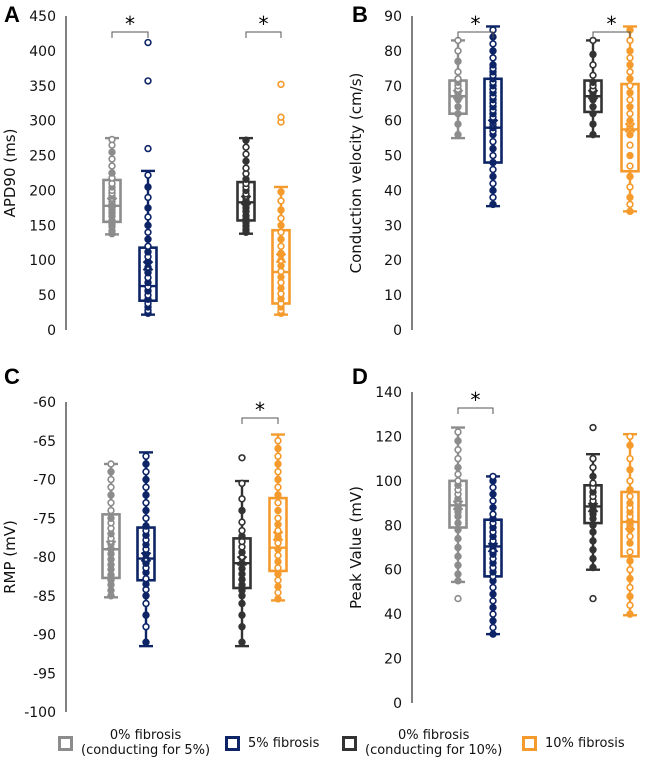  Describe the element at coordinates (10, 173) in the screenshot. I see `y-axis-label-a: APD90 (ms)` at that location.